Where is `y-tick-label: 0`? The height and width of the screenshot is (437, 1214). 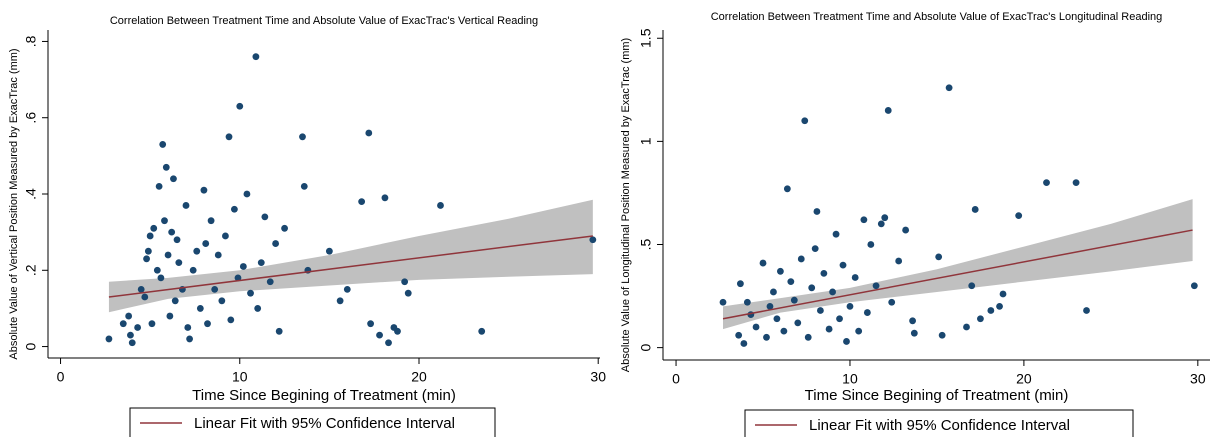 y-tick-label: 0 is located at coordinates (646, 348).